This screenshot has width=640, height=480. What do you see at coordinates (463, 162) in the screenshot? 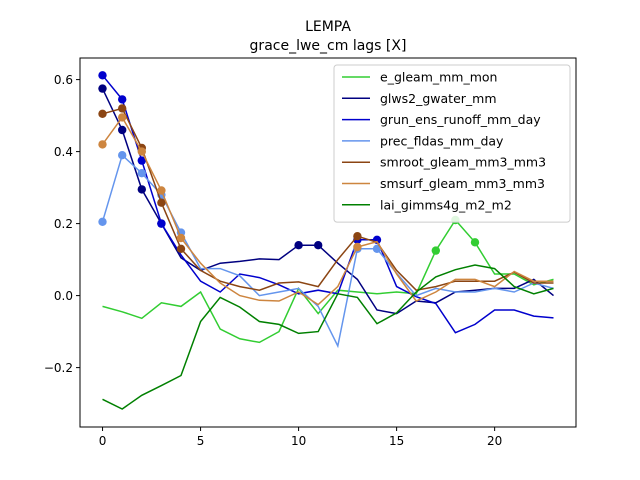
I see `legend-label-smroot_gleam_mm3_mm3: smroot_gleam_mm3_mm3` at bounding box center [463, 162].